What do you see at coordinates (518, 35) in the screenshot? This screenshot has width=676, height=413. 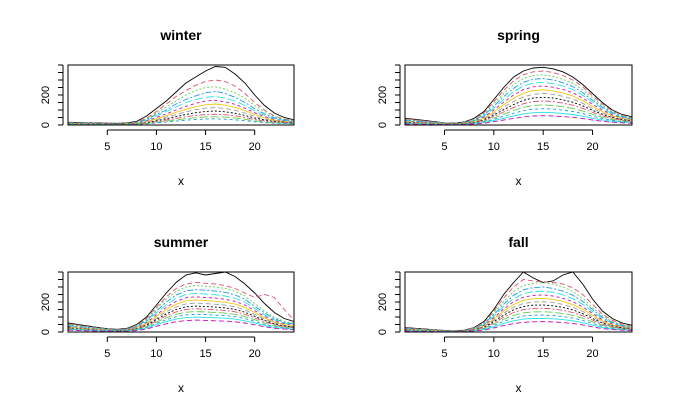 I see `panel-title: spring` at bounding box center [518, 35].